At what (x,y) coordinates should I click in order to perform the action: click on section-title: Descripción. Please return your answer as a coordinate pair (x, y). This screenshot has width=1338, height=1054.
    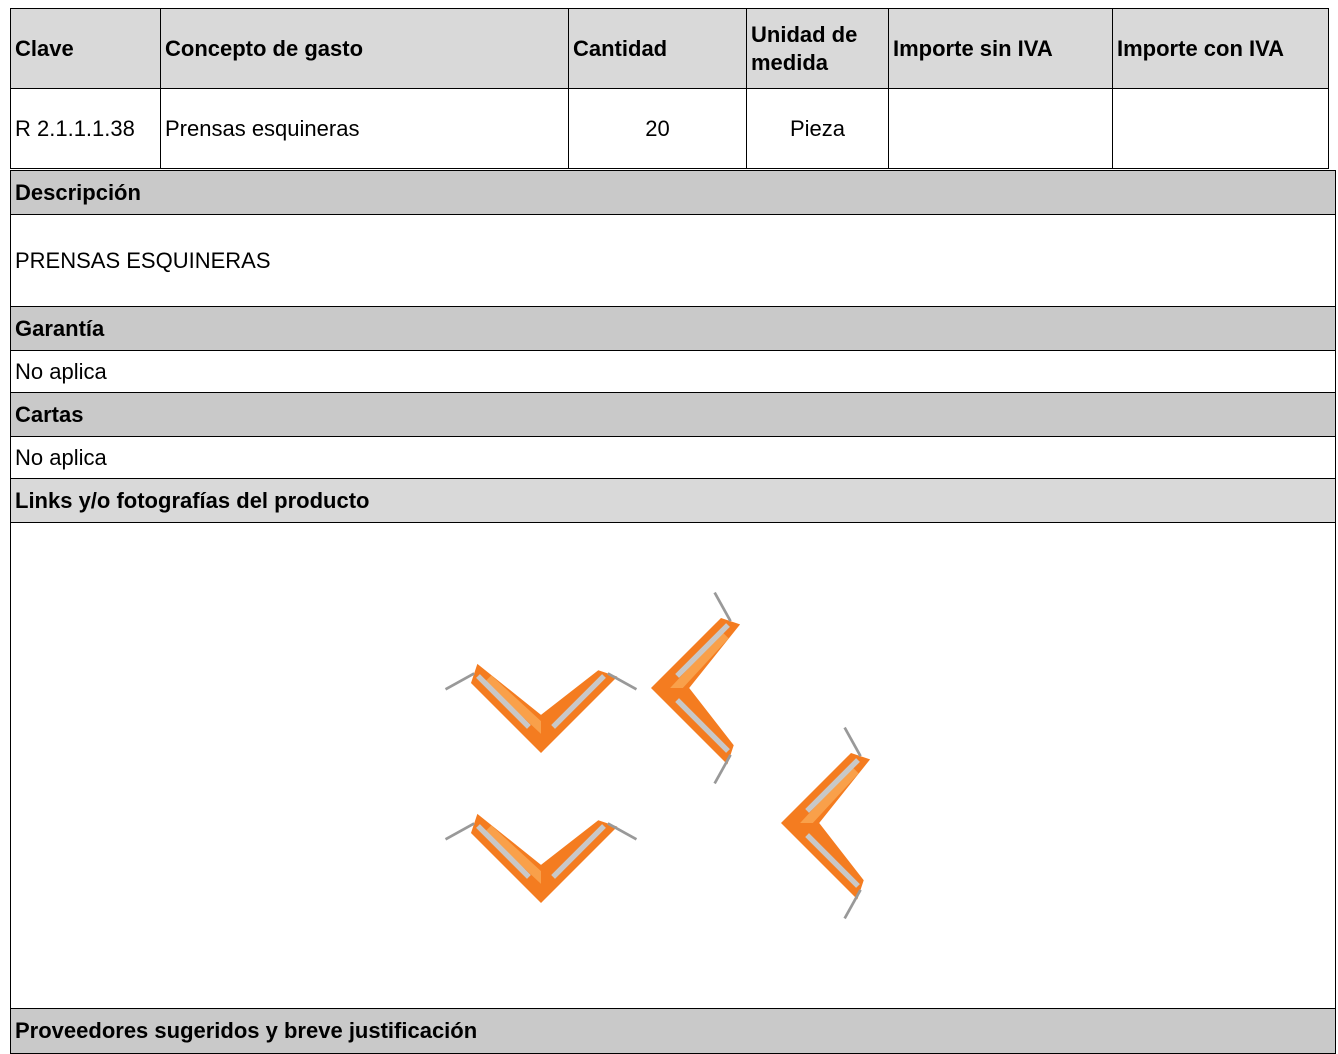
    Looking at the image, I should click on (673, 192).